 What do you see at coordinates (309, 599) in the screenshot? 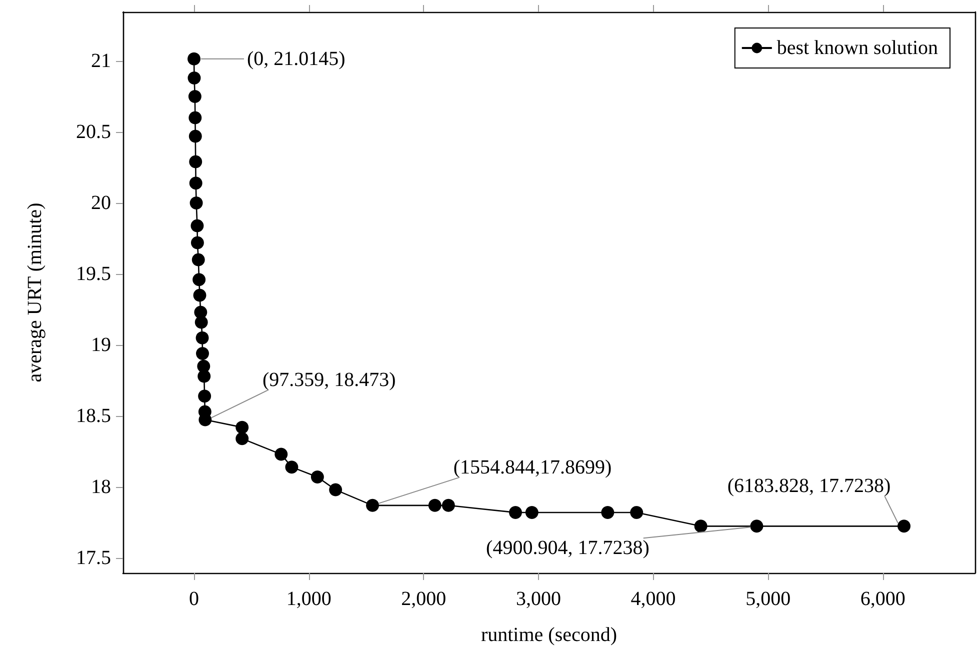
I see `x-tick-label: 1,000` at bounding box center [309, 599].